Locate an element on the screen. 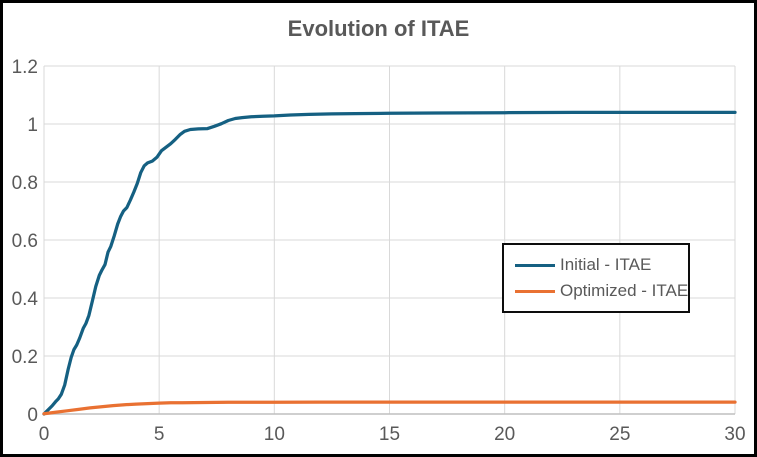  legend-label-optimized: Optimized - ITAE is located at coordinates (624, 290).